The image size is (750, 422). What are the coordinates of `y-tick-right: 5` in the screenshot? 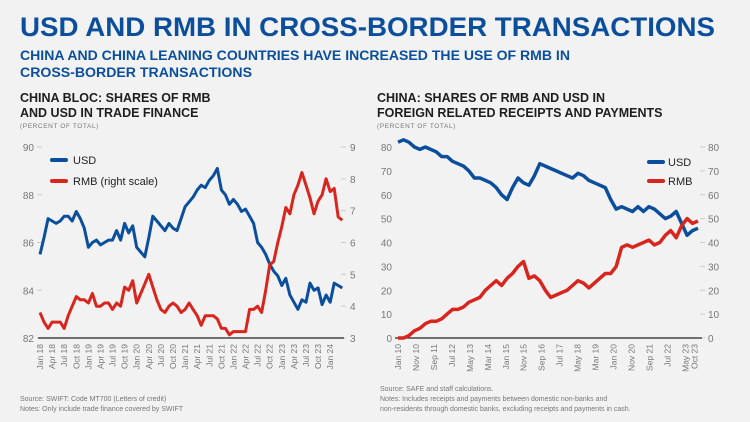 It's located at (353, 275).